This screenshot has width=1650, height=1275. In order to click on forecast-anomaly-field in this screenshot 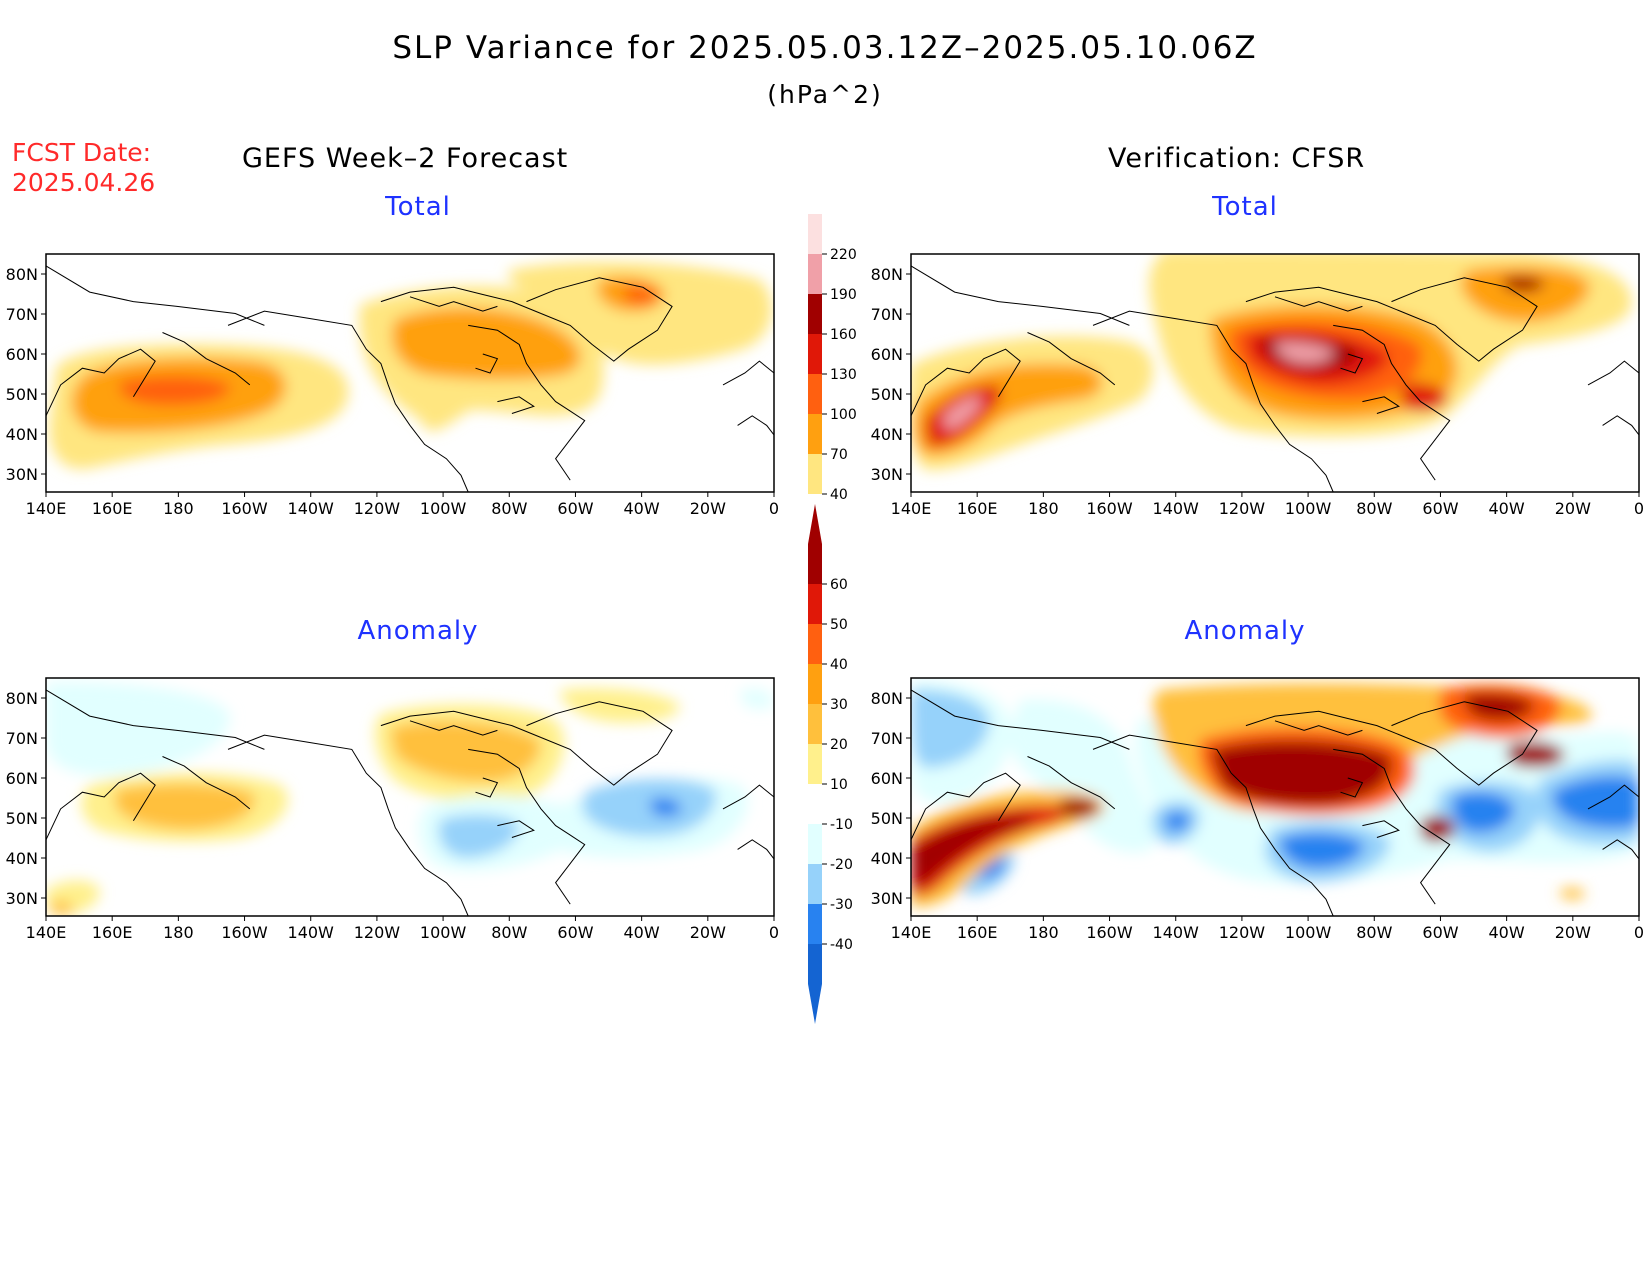, I will do `click(410, 798)`.